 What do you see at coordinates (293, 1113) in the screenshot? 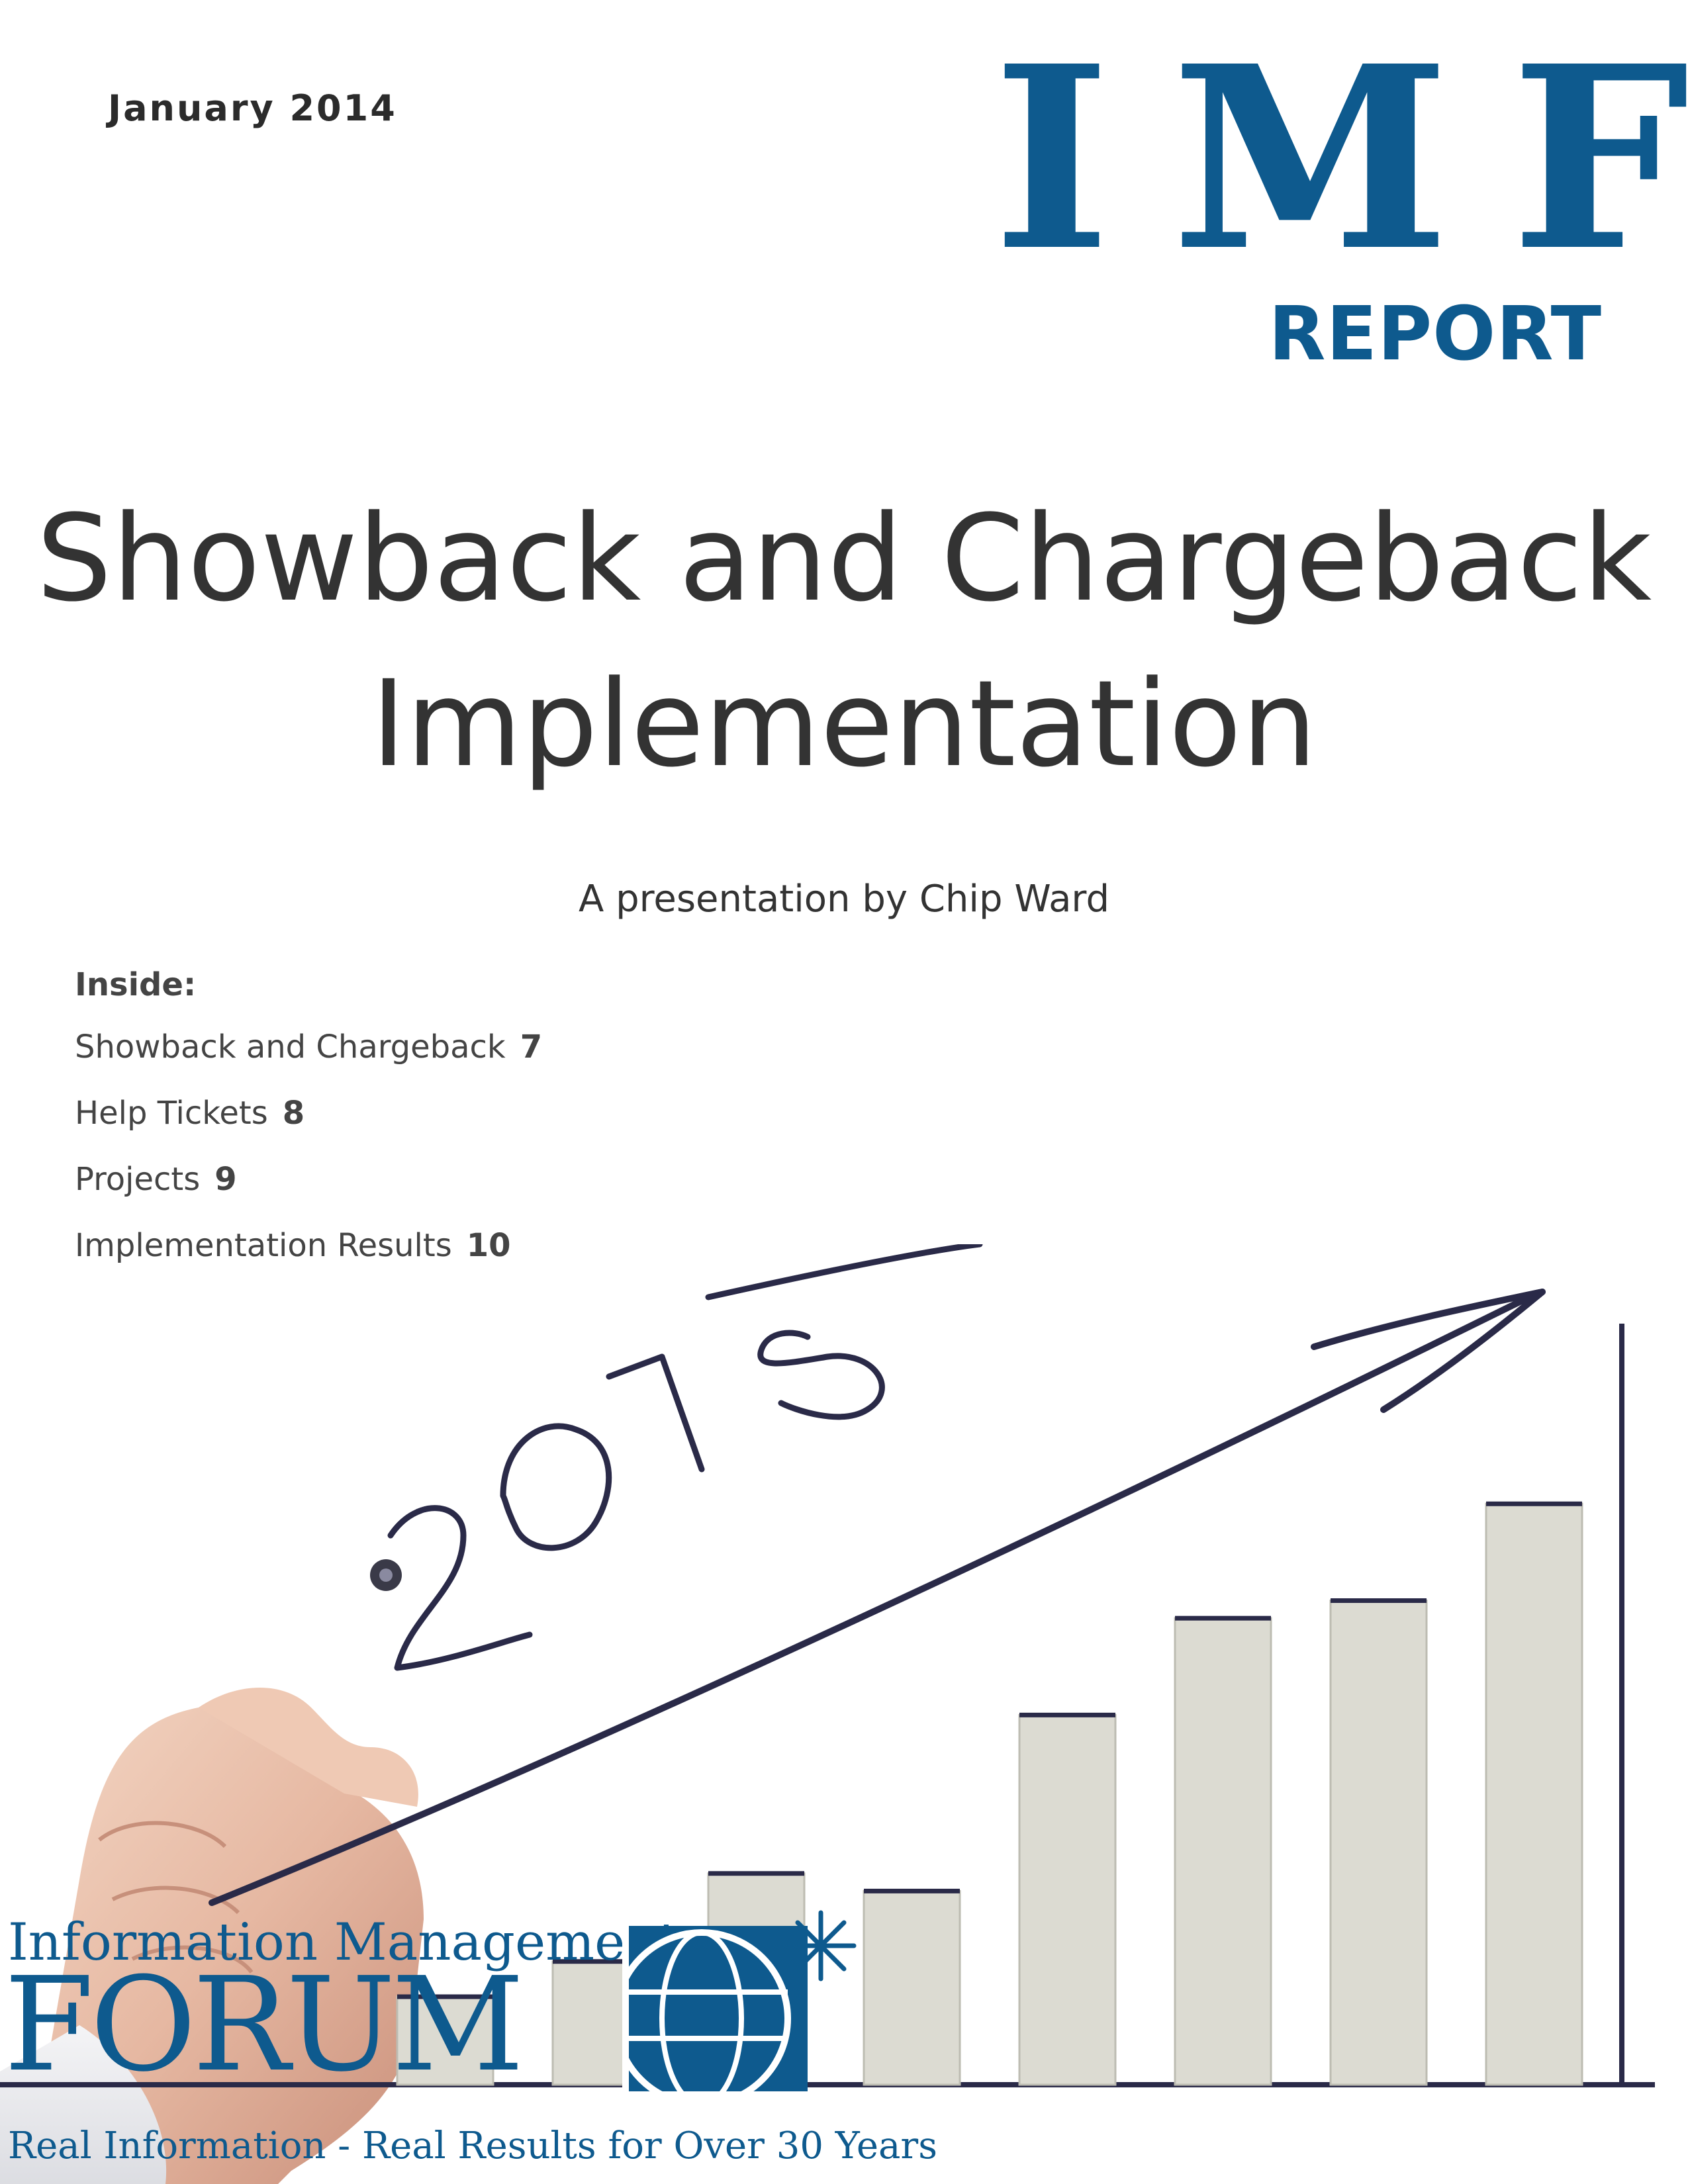
I see `contents-item-page: 8` at bounding box center [293, 1113].